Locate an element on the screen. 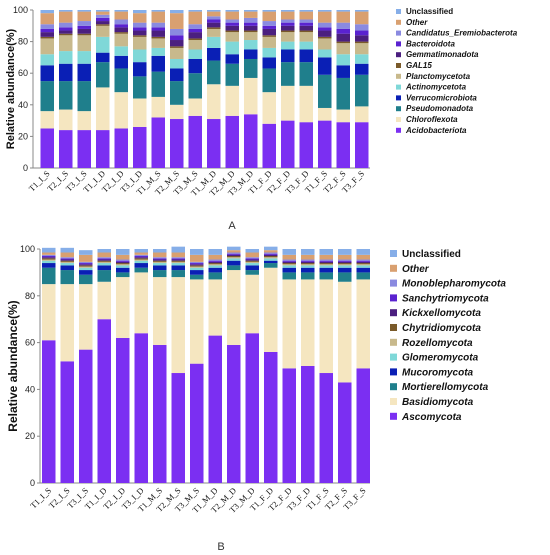 The height and width of the screenshot is (555, 550). bar-segment-kickxellomycota is located at coordinates (308, 262).